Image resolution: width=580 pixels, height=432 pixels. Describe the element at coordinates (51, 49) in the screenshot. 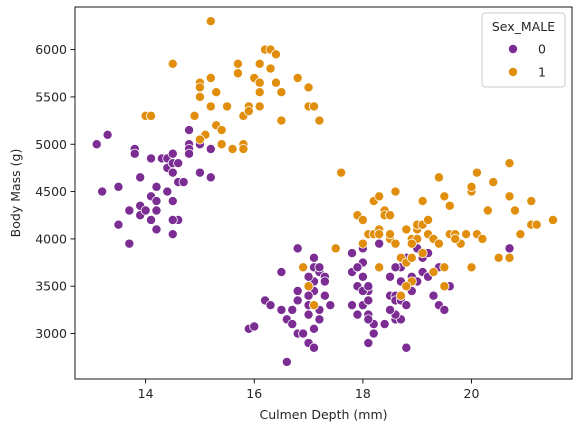

I see `y-tick-label: 6000` at that location.